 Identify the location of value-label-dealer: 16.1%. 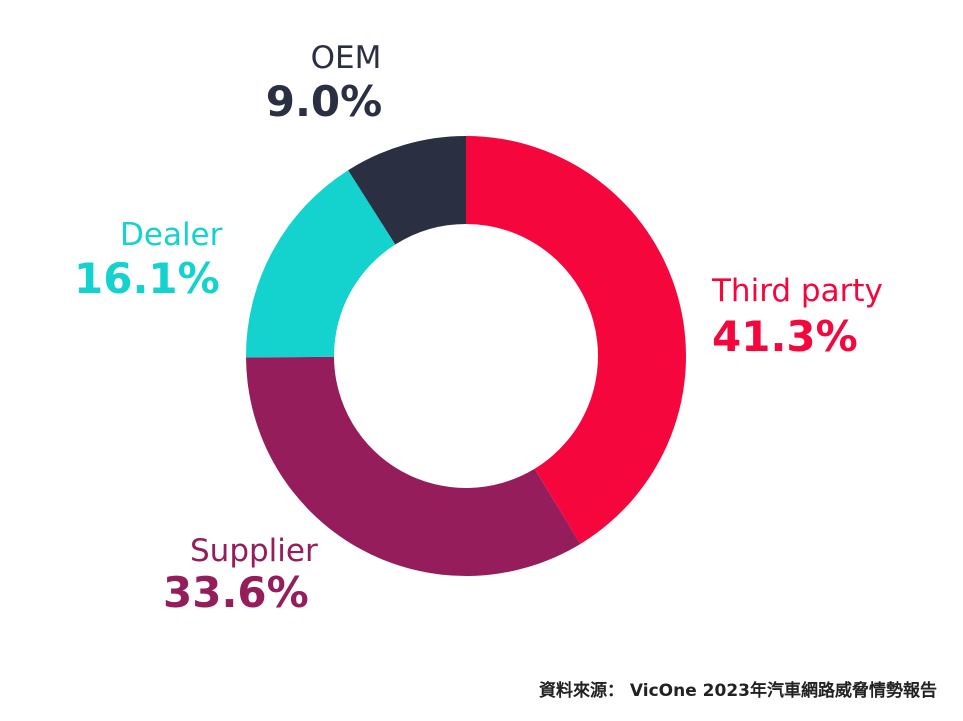
(147, 278).